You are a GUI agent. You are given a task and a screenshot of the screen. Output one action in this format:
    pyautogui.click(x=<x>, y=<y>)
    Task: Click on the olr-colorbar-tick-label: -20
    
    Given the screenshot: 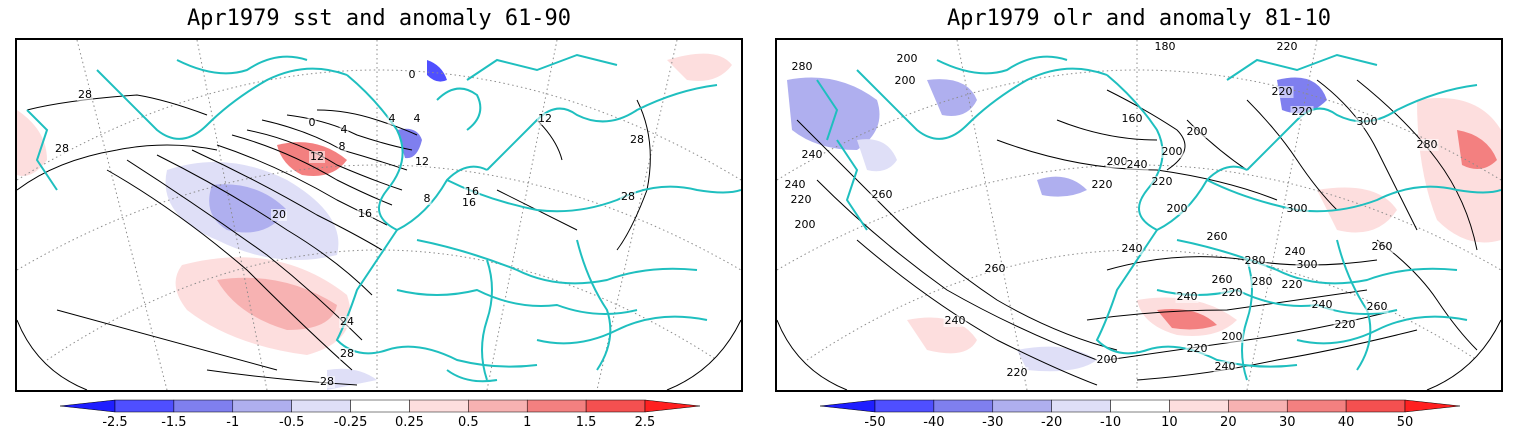 What is the action you would take?
    pyautogui.click(x=1051, y=421)
    